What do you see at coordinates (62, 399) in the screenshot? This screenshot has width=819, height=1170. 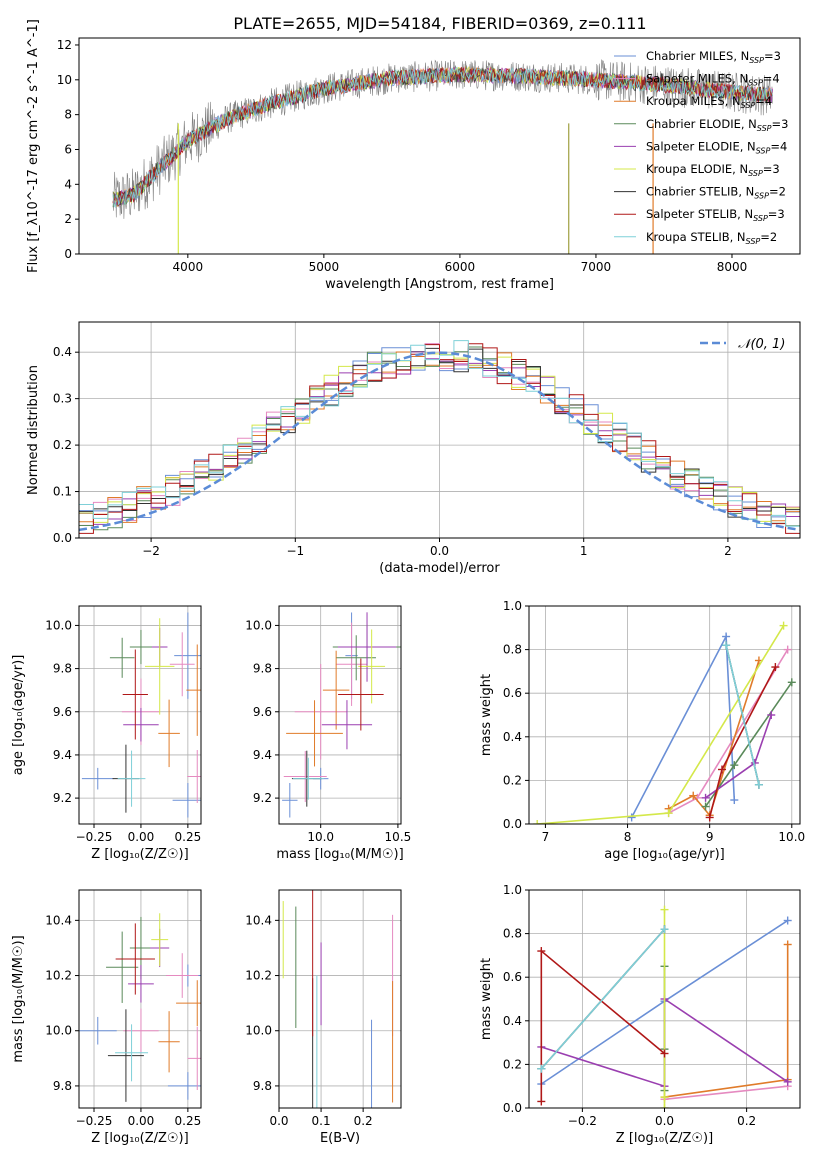 I see `y-tick-label: 0.3` at bounding box center [62, 399].